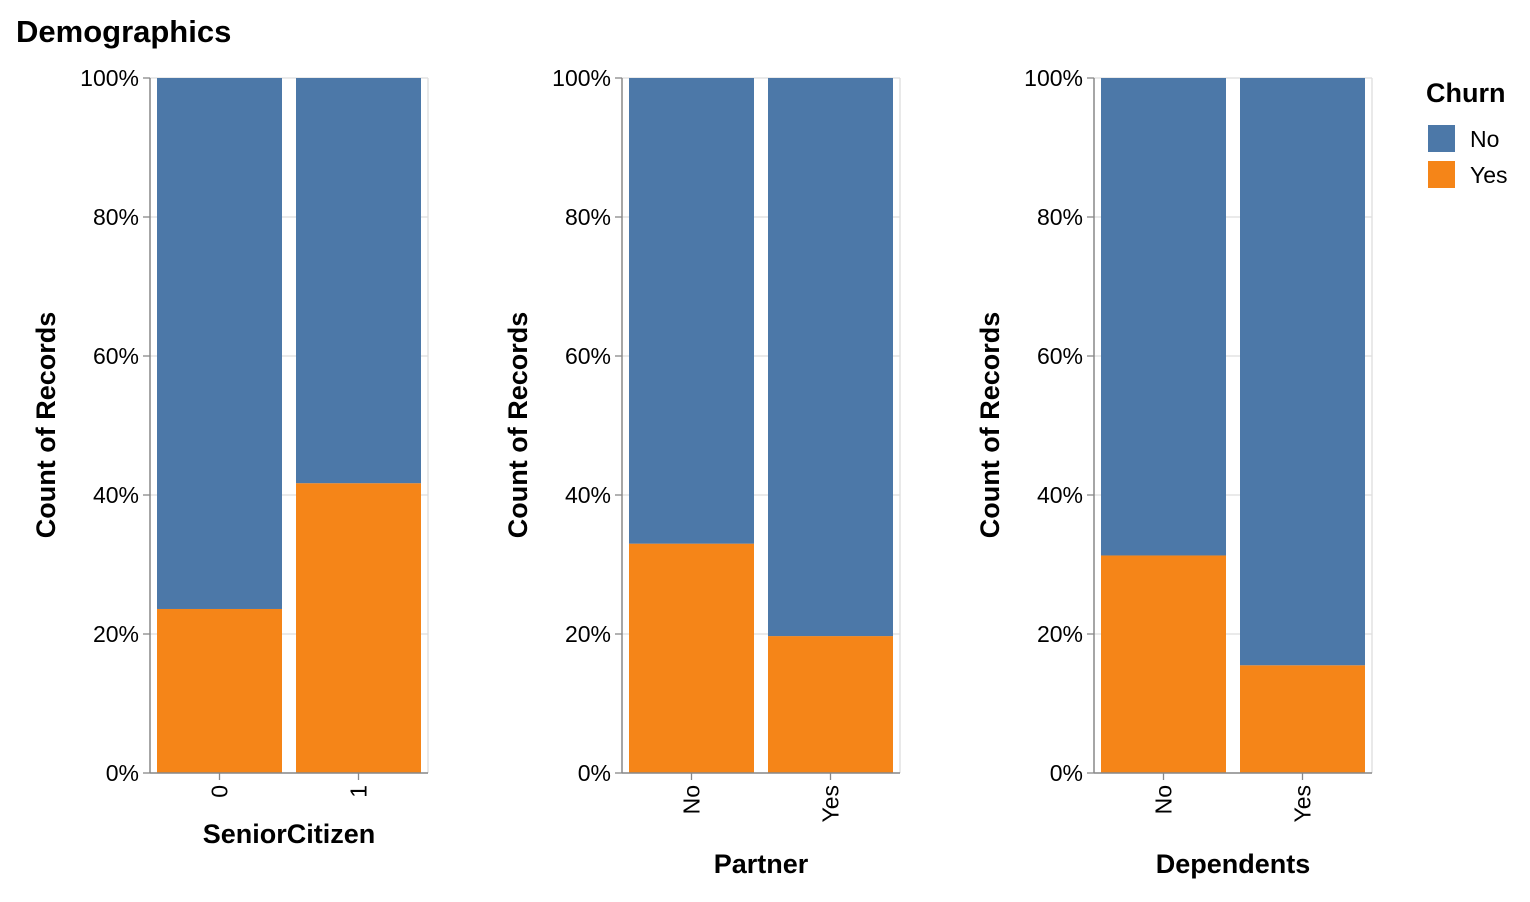  I want to click on legend-title: Churn, so click(1465, 93).